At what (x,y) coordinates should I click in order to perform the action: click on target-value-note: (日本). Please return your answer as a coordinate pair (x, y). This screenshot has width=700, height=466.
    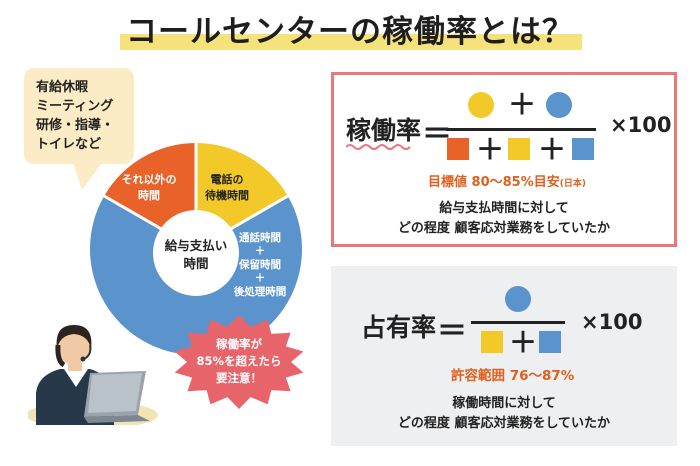
    Looking at the image, I should click on (572, 184).